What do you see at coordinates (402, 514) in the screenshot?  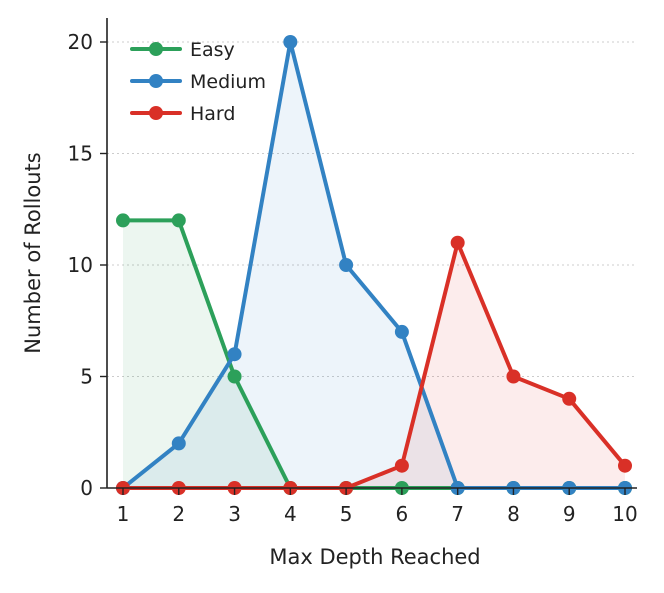 I see `x-tick-label: 6` at bounding box center [402, 514].